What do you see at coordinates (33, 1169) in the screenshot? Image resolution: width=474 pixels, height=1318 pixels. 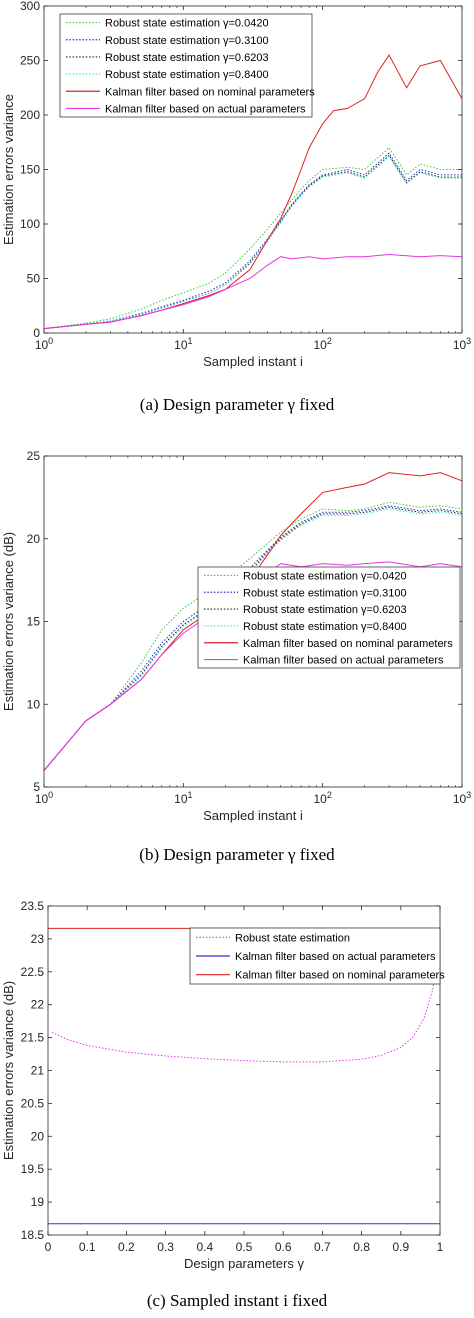 I see `y-tick-label: 19.5` at bounding box center [33, 1169].